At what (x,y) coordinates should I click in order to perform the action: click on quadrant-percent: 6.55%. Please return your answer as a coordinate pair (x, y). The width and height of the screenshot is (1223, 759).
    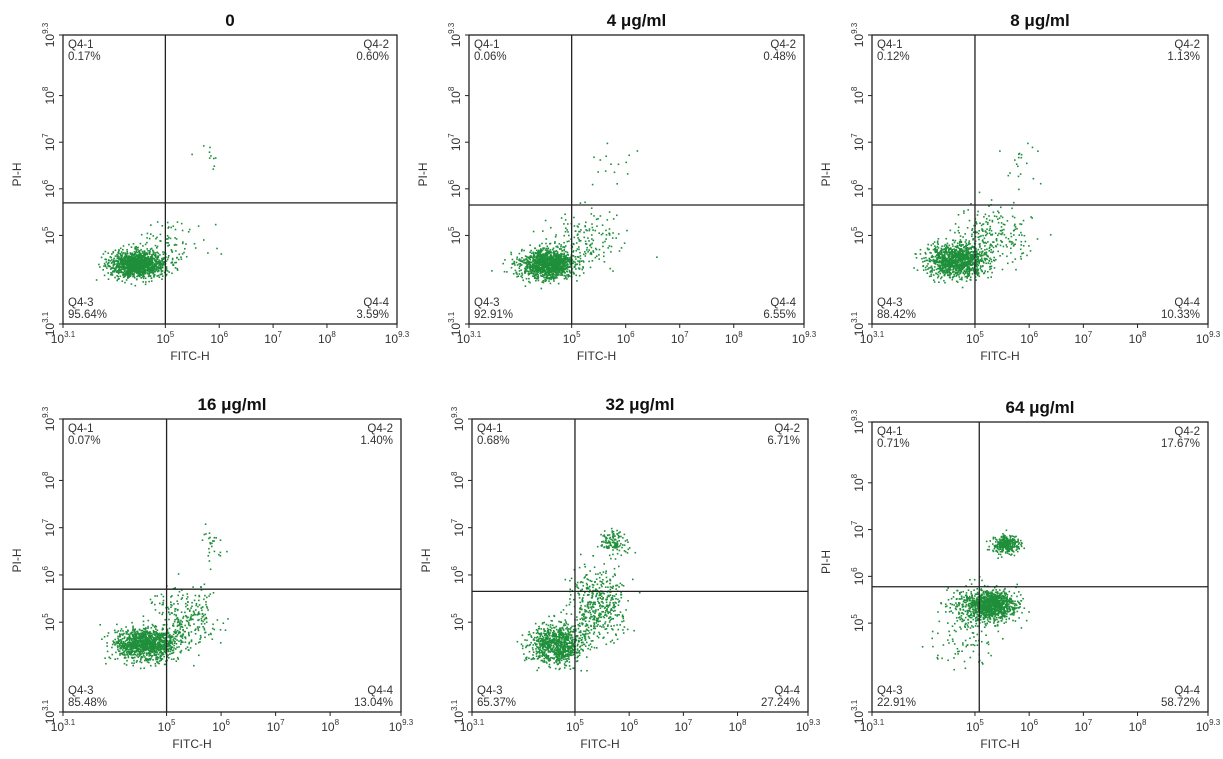
    Looking at the image, I should click on (779, 315).